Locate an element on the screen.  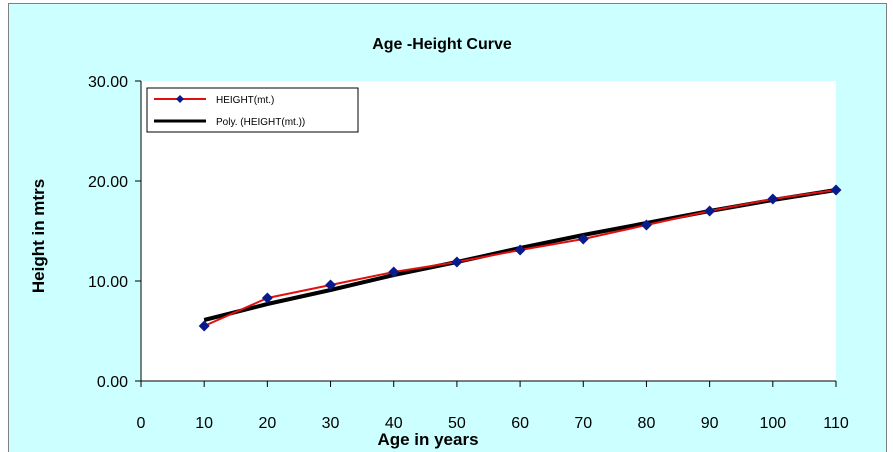
x-tick-label: 50 is located at coordinates (457, 423).